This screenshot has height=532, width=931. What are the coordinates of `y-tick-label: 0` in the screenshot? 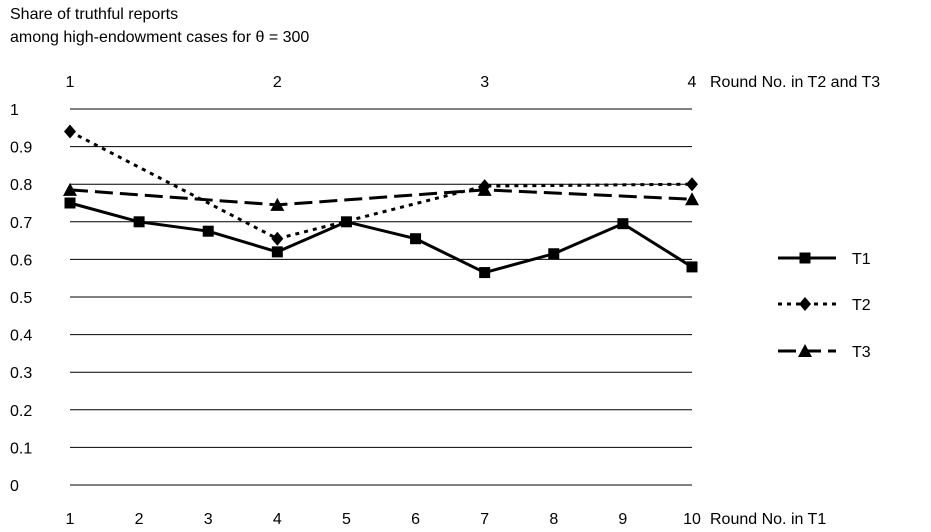 It's located at (14, 486).